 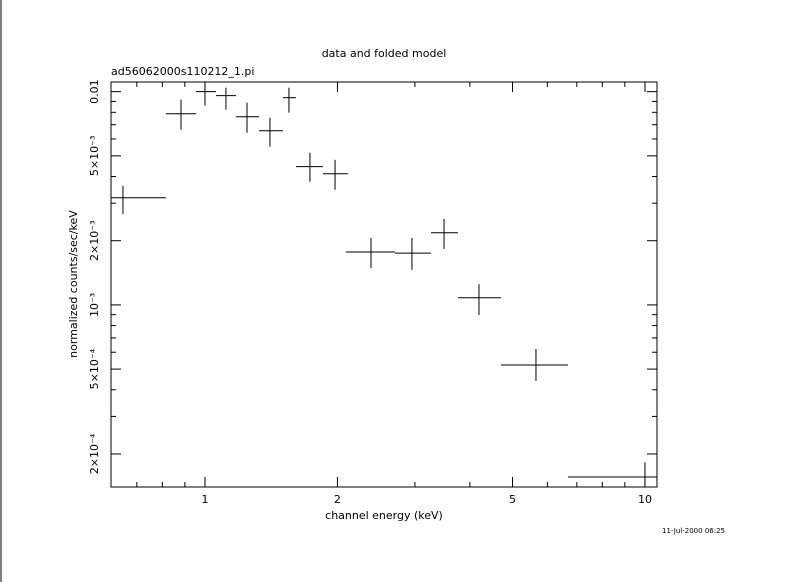 I want to click on y-tick-label: 0.01, so click(x=94, y=91).